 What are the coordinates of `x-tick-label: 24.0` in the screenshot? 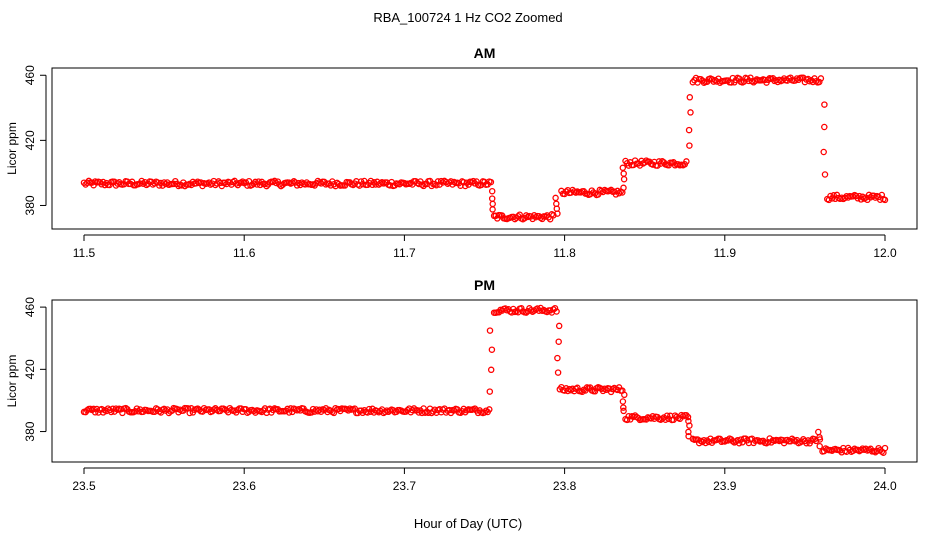 It's located at (885, 486).